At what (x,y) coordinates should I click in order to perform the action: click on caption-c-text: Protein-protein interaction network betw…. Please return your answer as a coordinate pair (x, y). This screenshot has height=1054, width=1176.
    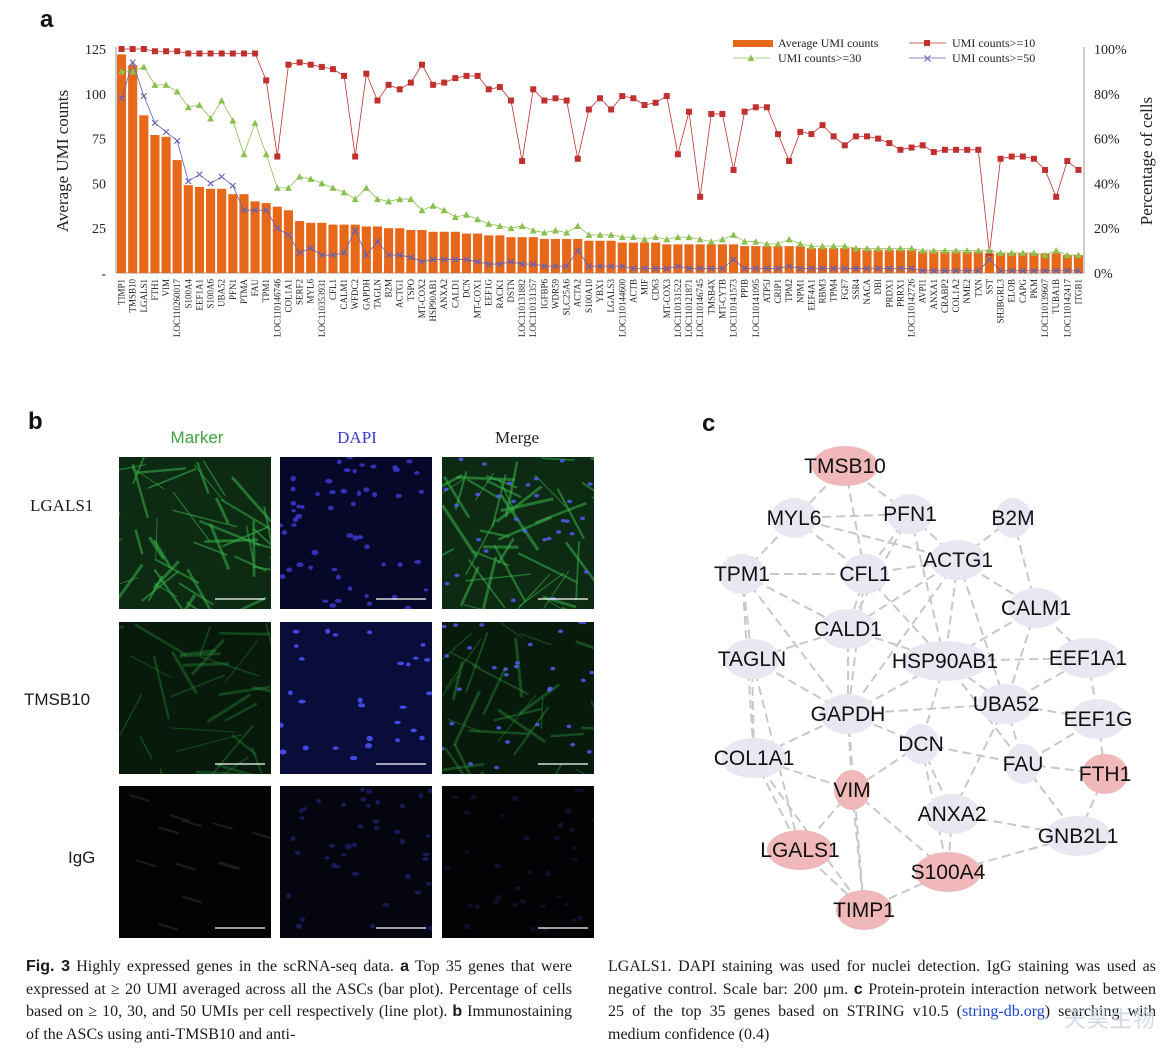
    Looking at the image, I should click on (882, 1000).